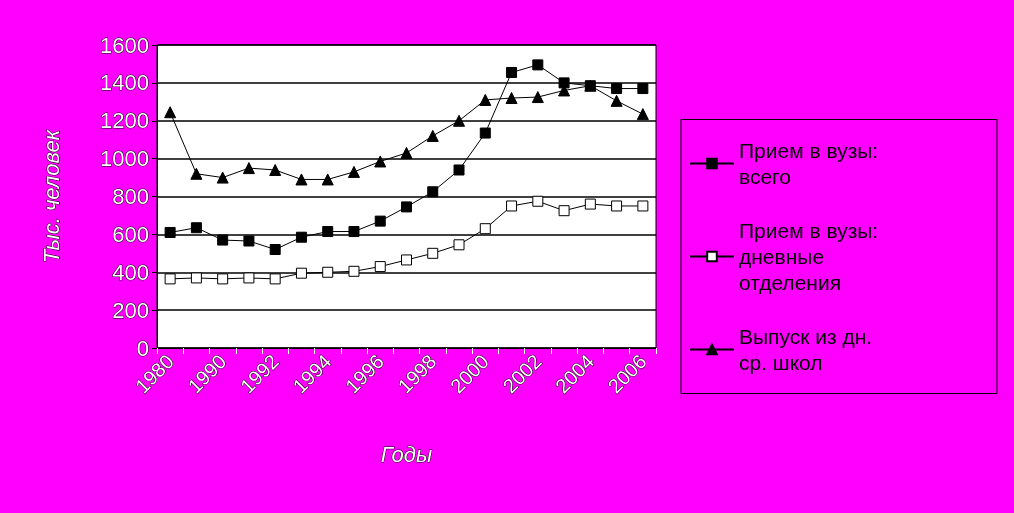 The image size is (1014, 513). What do you see at coordinates (812, 256) in the screenshot?
I see `legend-label: Прием в вузы: дневные отделения` at bounding box center [812, 256].